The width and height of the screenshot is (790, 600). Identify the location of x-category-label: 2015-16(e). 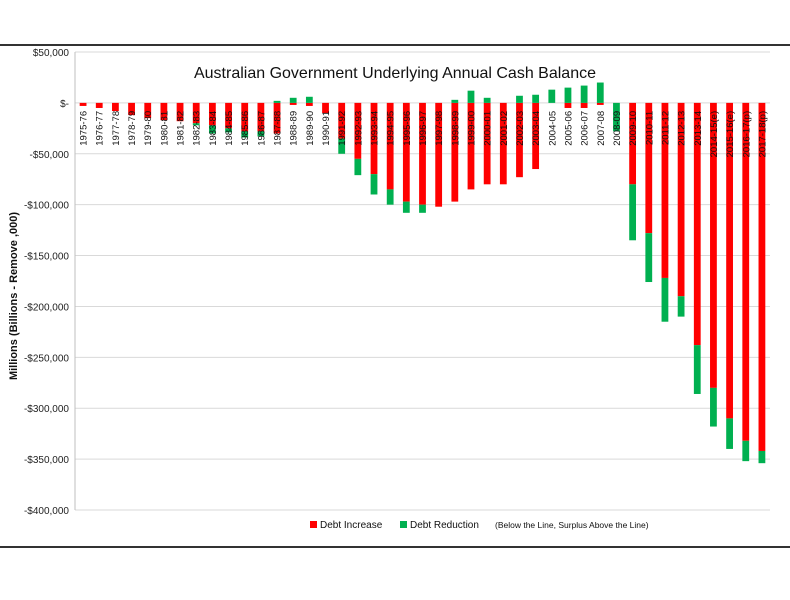
(730, 134).